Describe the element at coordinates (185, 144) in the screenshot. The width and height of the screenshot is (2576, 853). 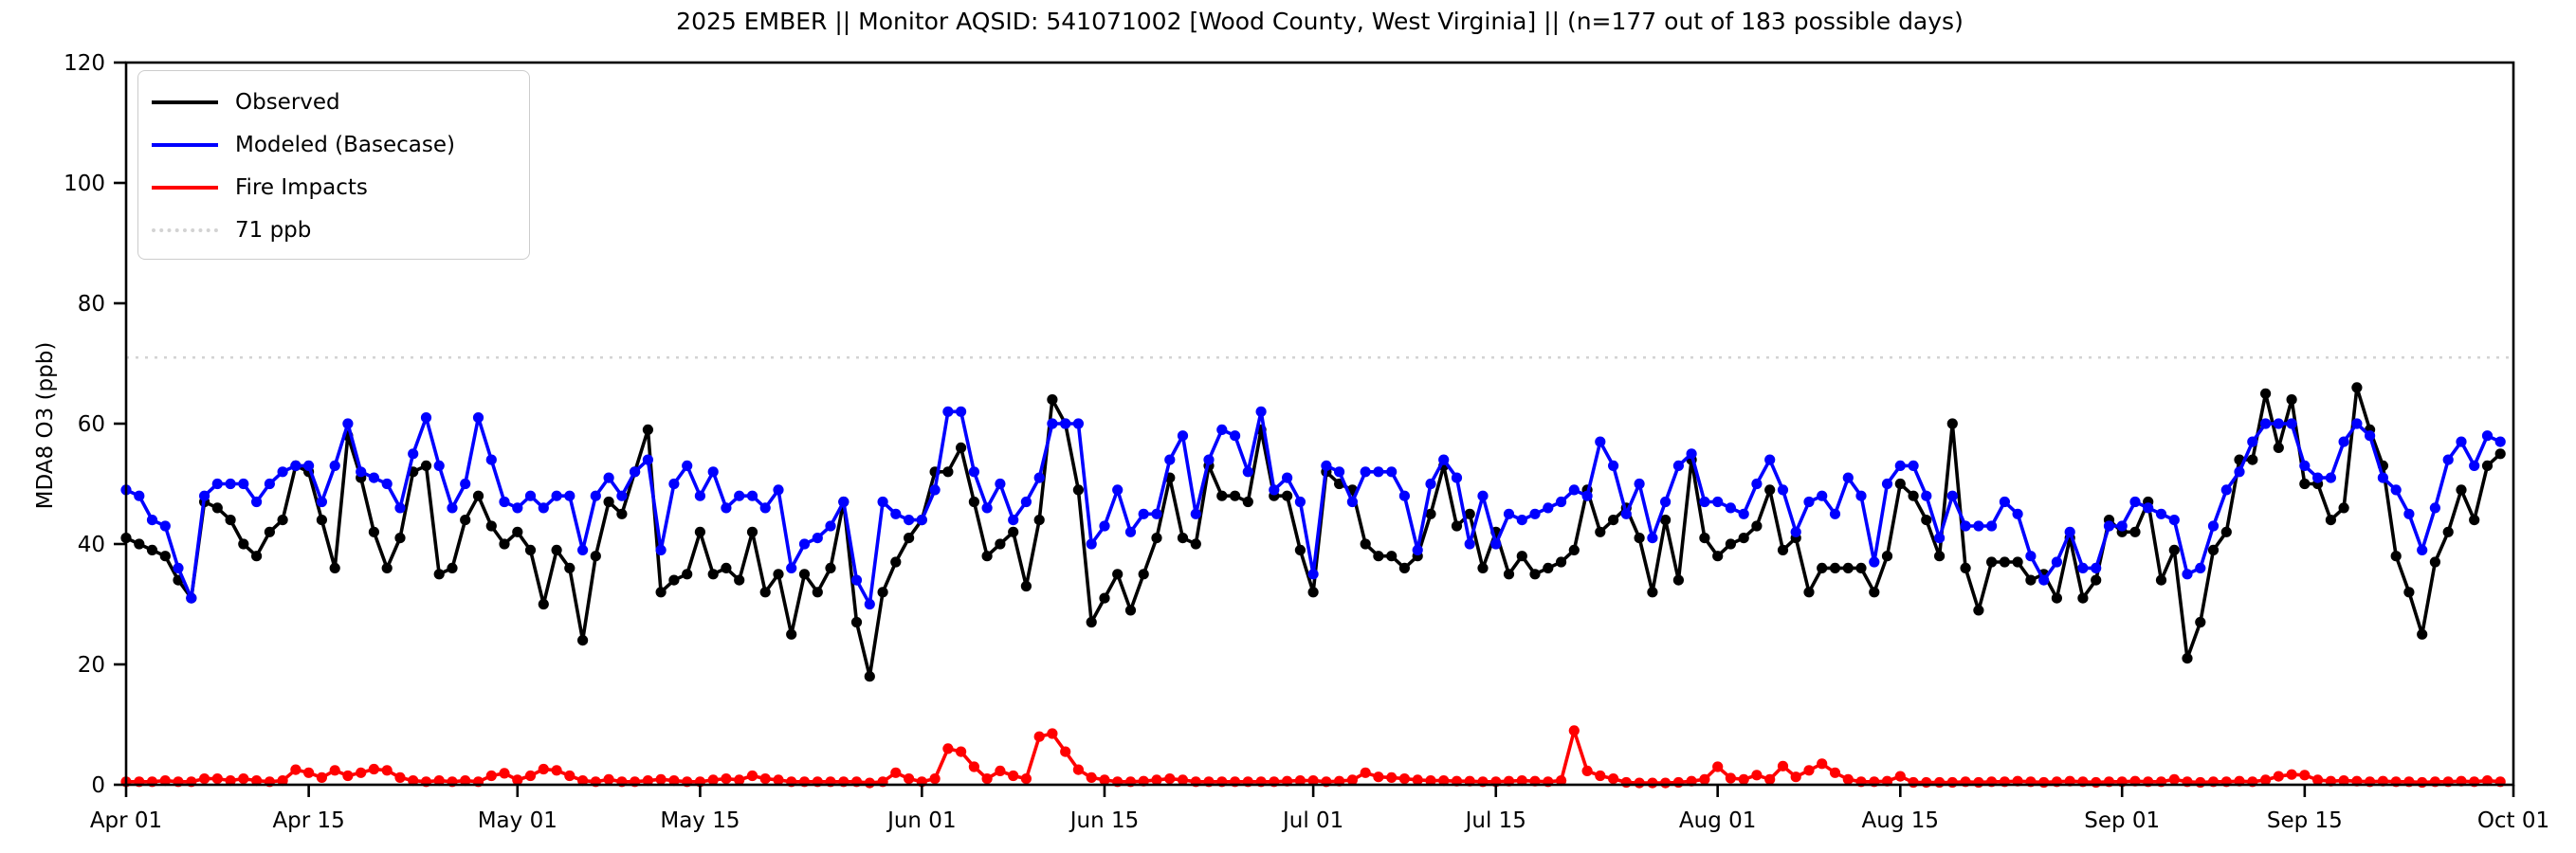
I see `modeled-line-swatch` at that location.